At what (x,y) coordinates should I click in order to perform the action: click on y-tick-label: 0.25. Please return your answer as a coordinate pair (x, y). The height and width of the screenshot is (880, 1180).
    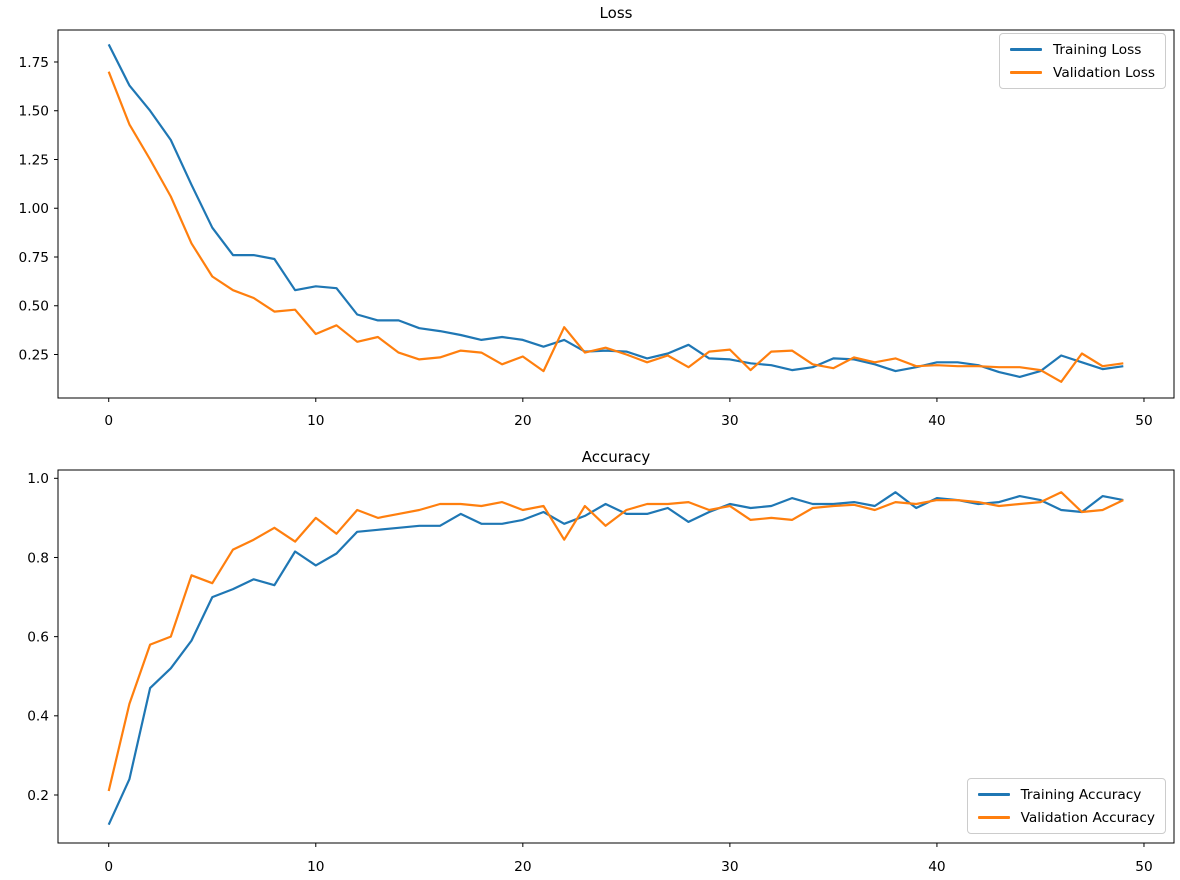
    Looking at the image, I should click on (34, 355).